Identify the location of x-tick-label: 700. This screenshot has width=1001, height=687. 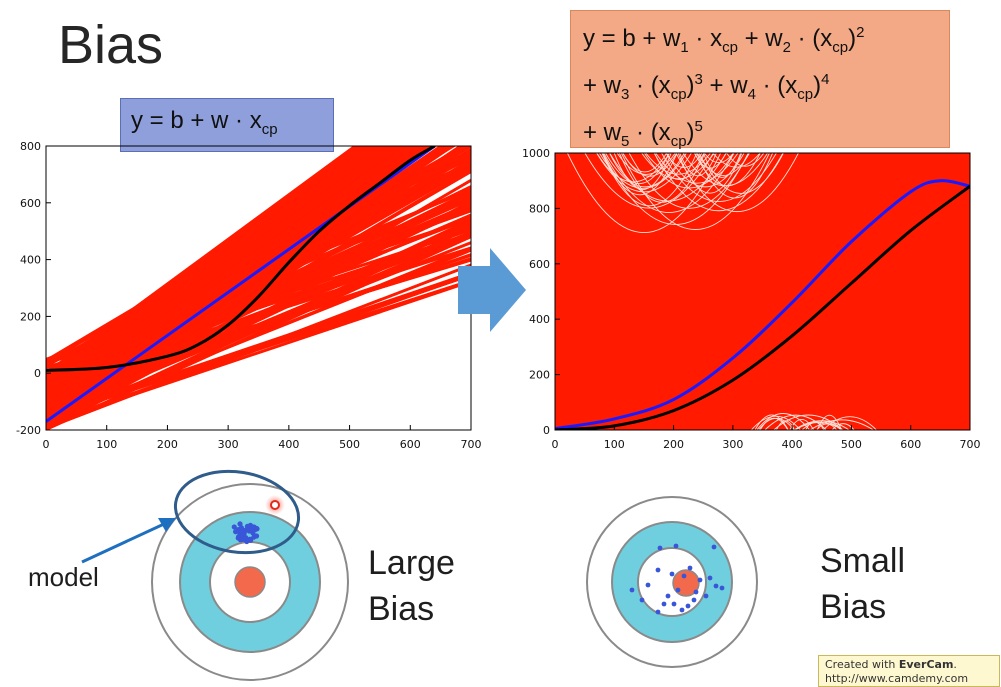
(970, 444).